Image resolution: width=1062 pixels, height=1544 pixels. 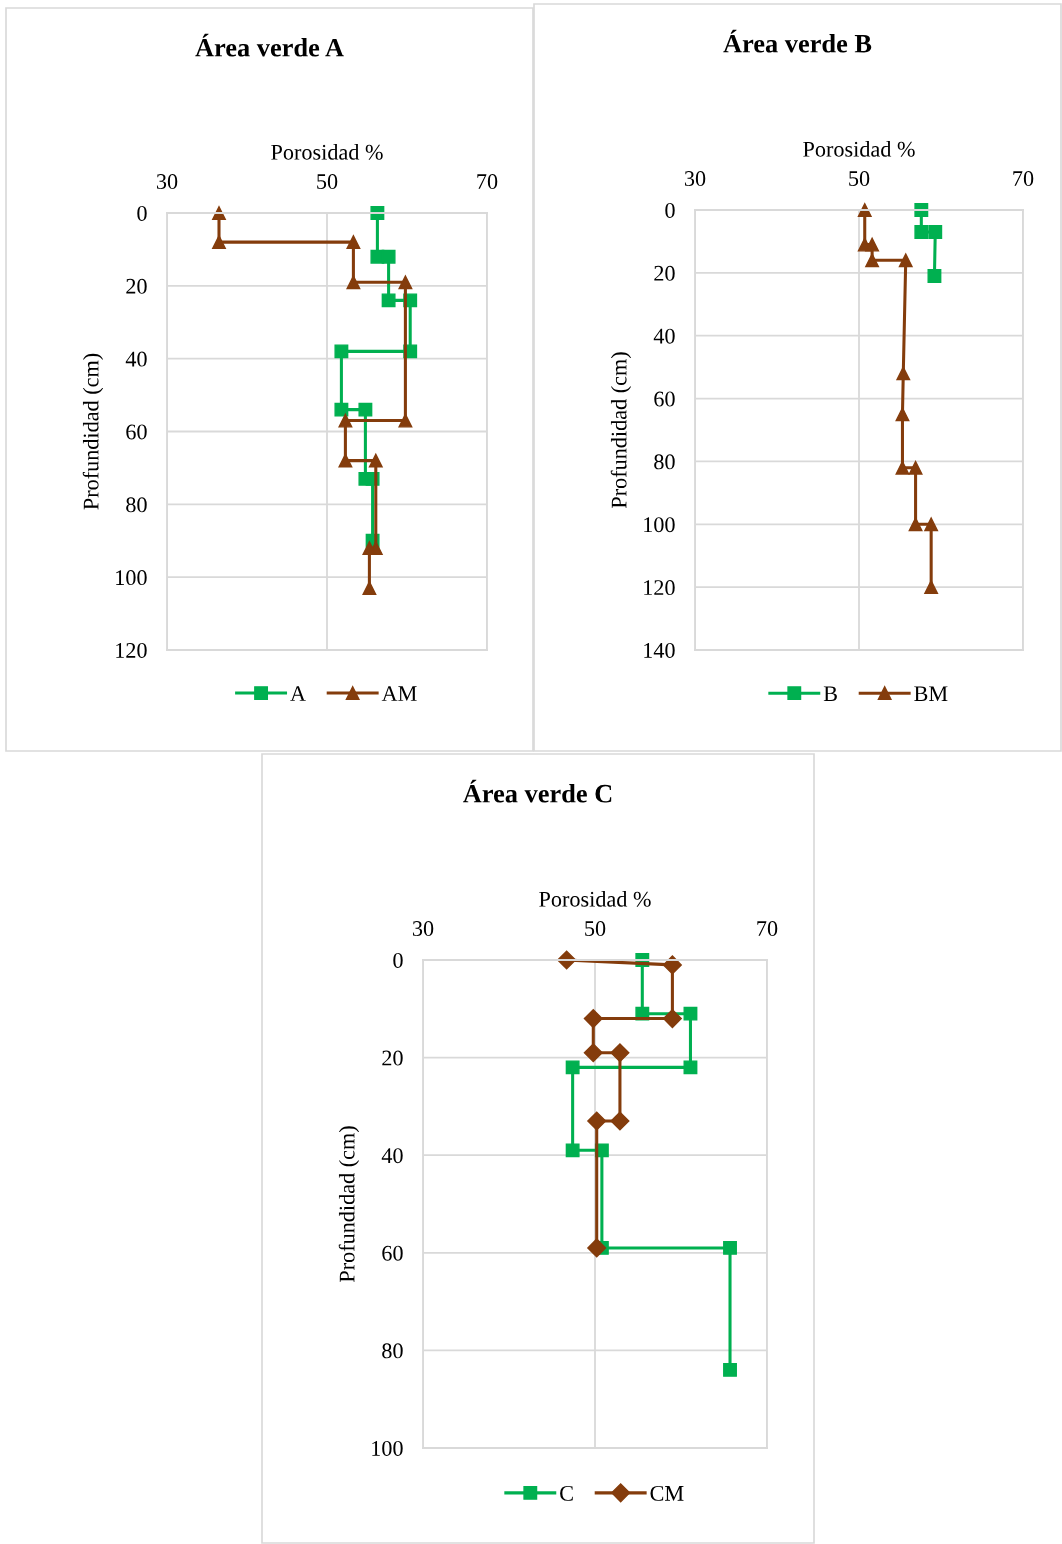 I want to click on y-tick-label: 140, so click(x=659, y=650).